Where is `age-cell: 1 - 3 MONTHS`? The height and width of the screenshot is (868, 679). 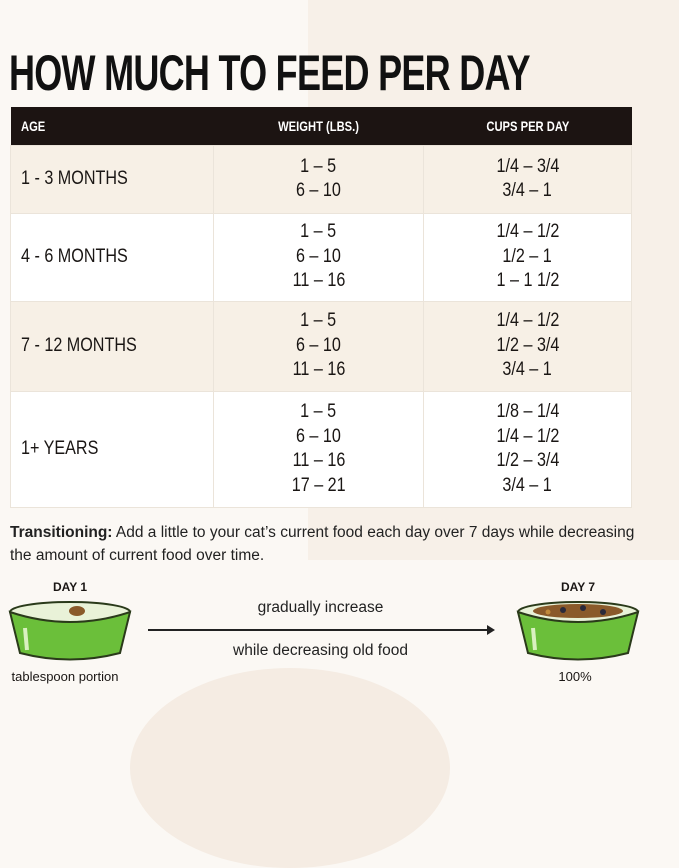
age-cell: 1 - 3 MONTHS is located at coordinates (112, 179).